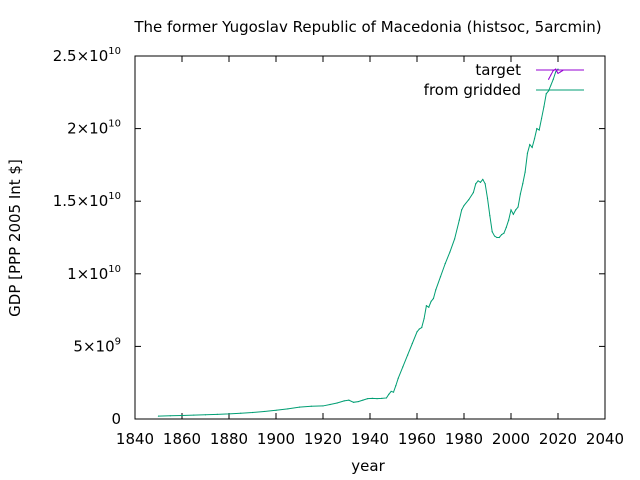 Image resolution: width=640 pixels, height=480 pixels. What do you see at coordinates (87, 129) in the screenshot?
I see `y-tick-mantissa: 2×10` at bounding box center [87, 129].